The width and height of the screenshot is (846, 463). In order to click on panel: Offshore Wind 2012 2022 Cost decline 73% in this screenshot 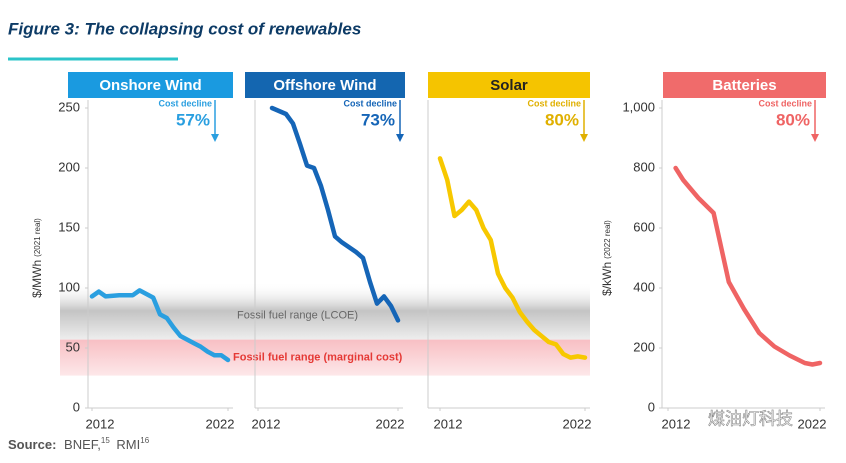, I will do `click(325, 251)`.